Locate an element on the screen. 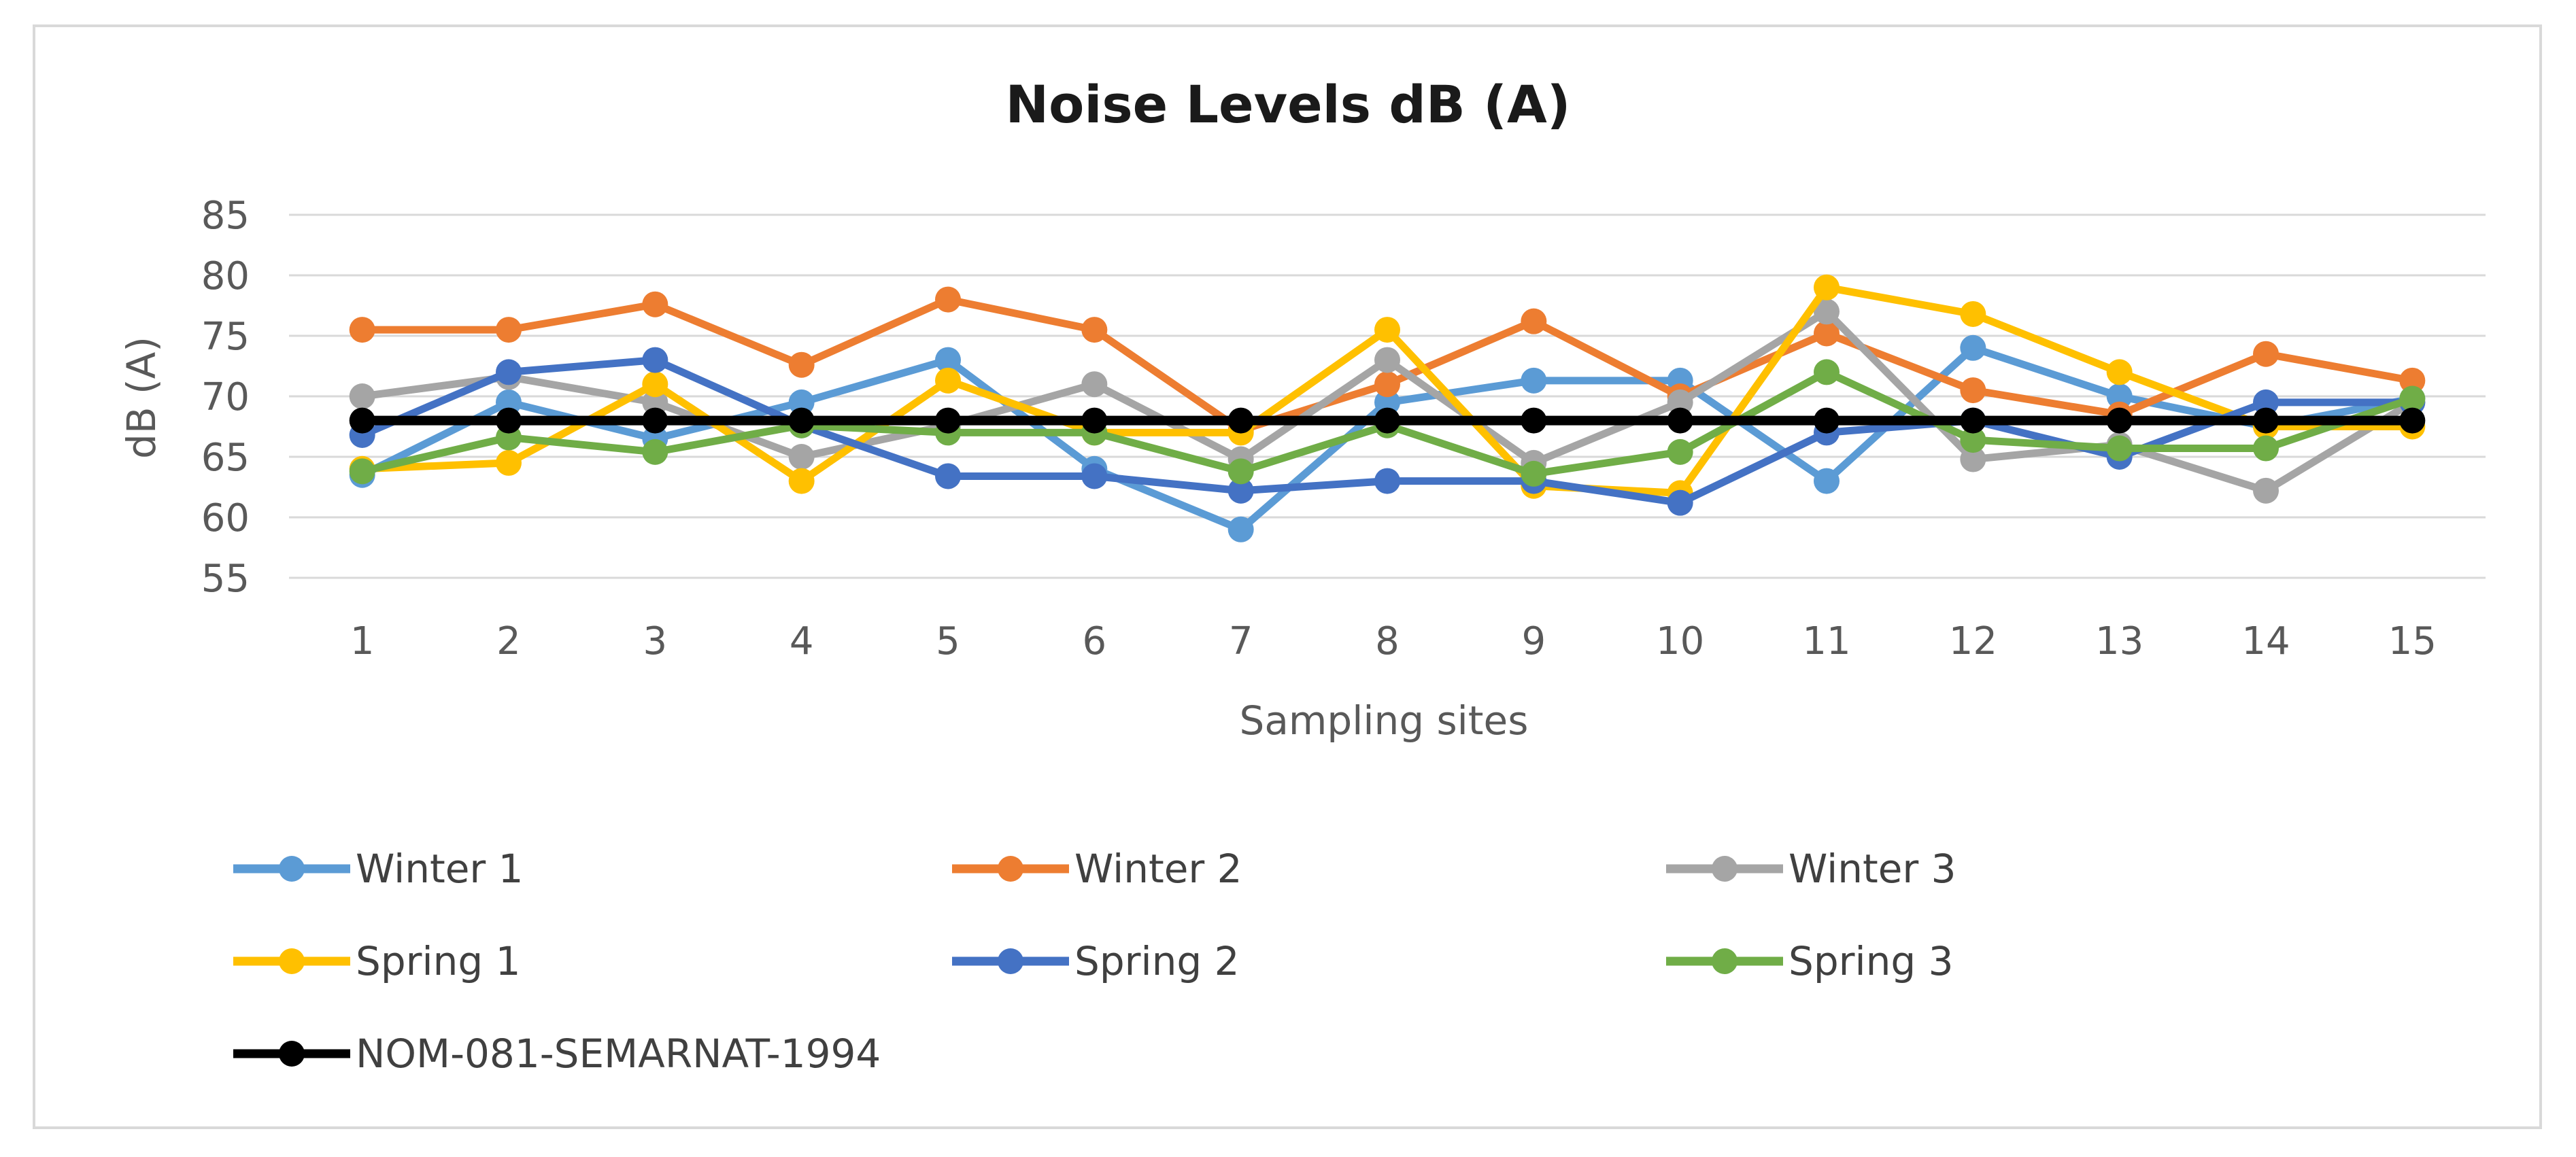  y-axis-title: dB (A) is located at coordinates (141, 397).